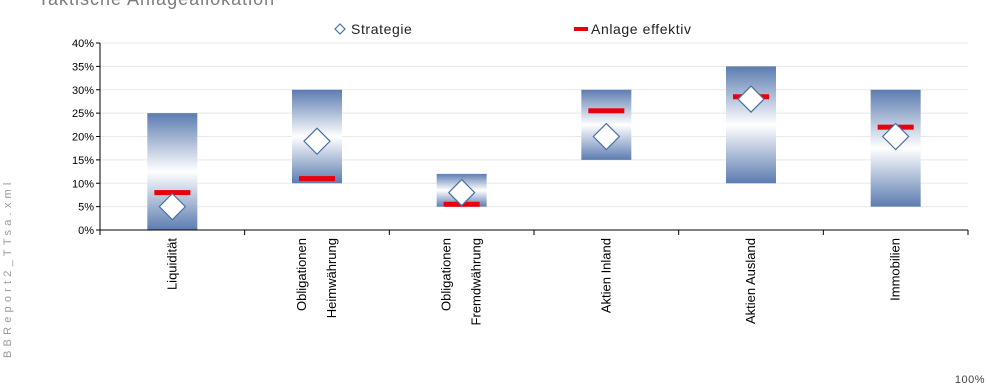  I want to click on y-tick-labels: 0% 5% 10% 15% 20% 25% 30% 35% 40%, so click(83, 137).